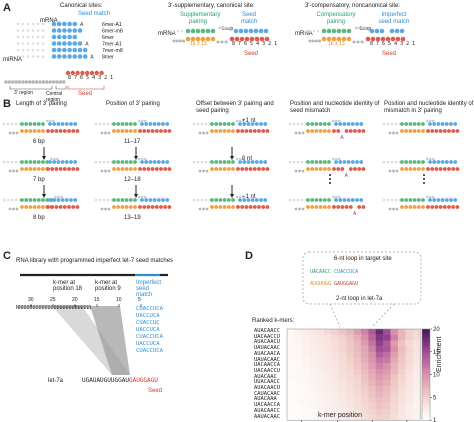 This screenshot has height=422, width=474. I want to click on d-inset-bottom-label: 2-nt loop in let-7a, so click(359, 299).